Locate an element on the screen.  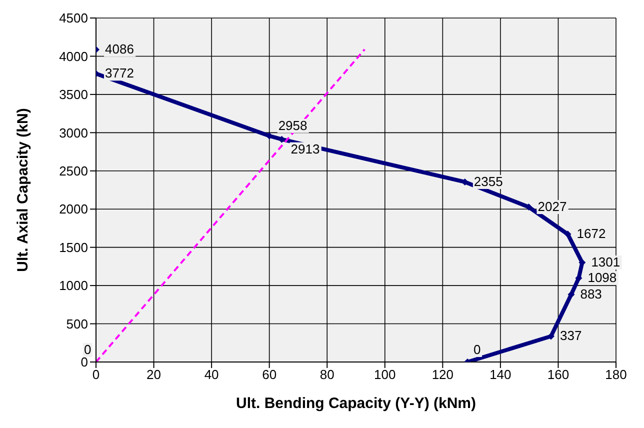
y-tick-label: 4500 is located at coordinates (73, 18).